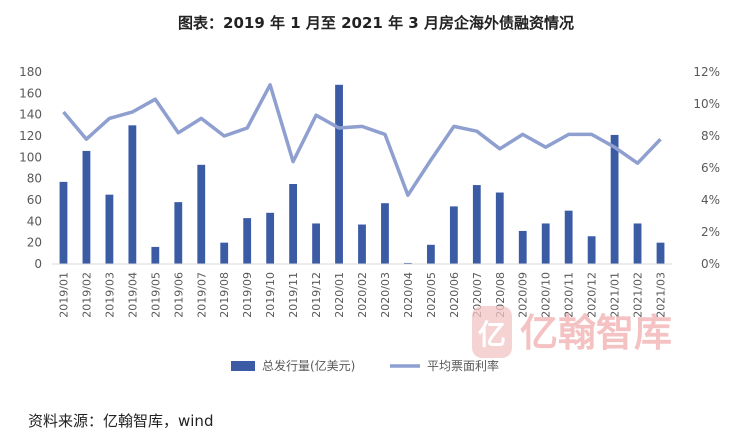 This screenshot has width=752, height=443. What do you see at coordinates (614, 199) in the screenshot?
I see `bar-2021/01` at bounding box center [614, 199].